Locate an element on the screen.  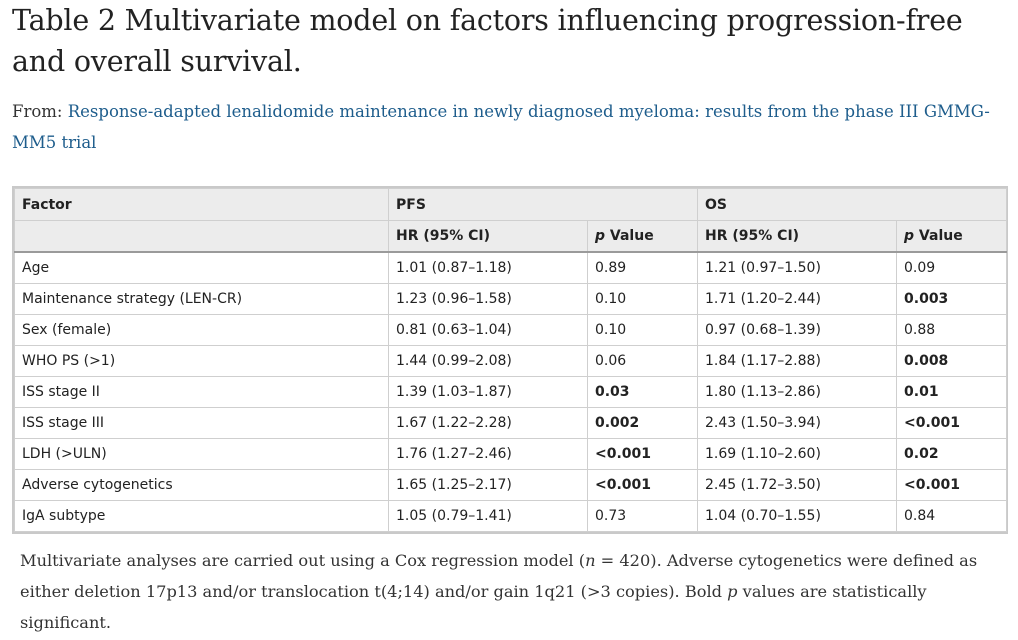
header-empty is located at coordinates (201, 236).